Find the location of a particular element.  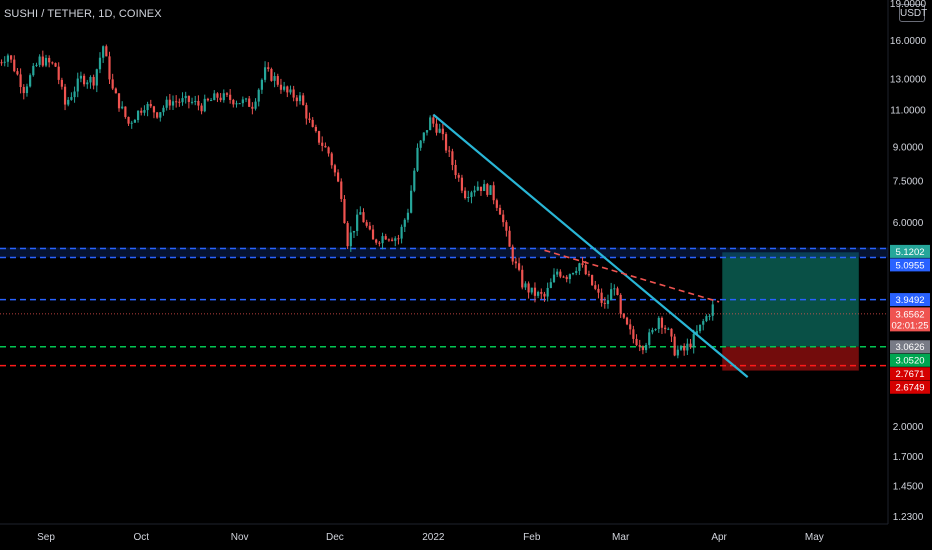

price-tick-label: 9.0000 is located at coordinates (908, 148).